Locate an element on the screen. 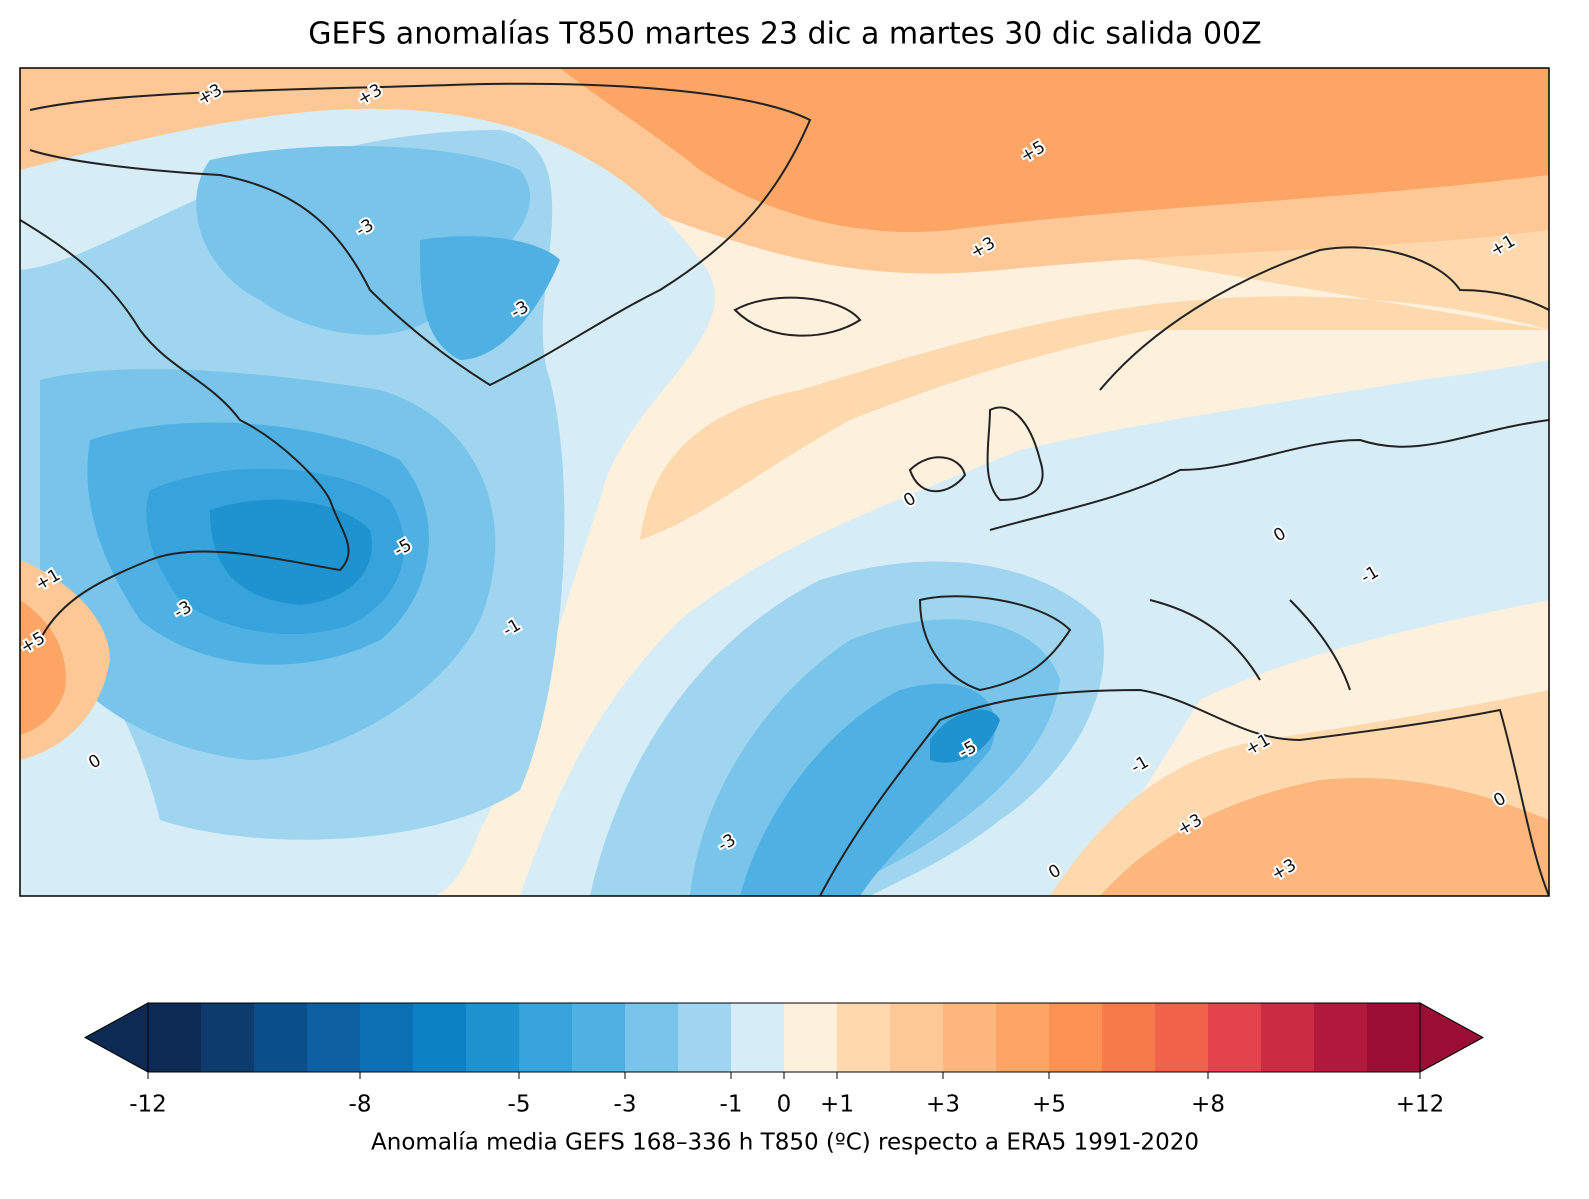 The height and width of the screenshot is (1199, 1589). colorbar-tick-label: -8 is located at coordinates (360, 1105).